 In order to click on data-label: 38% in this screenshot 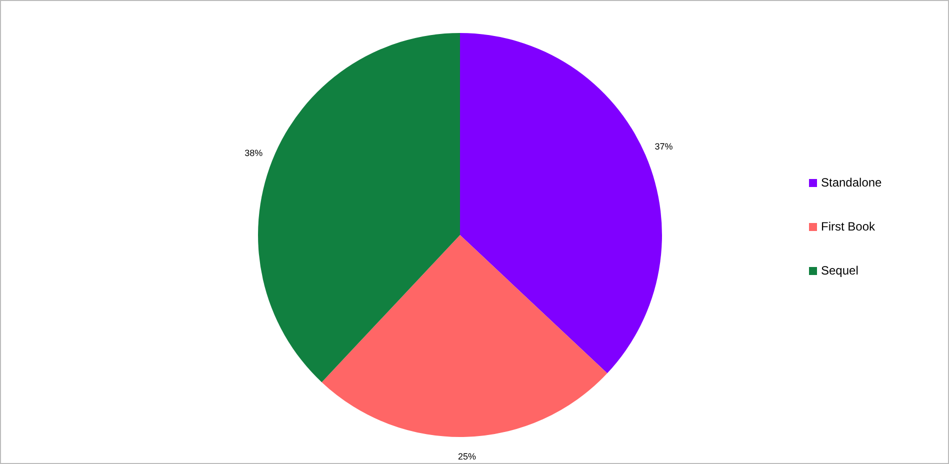, I will do `click(253, 153)`.